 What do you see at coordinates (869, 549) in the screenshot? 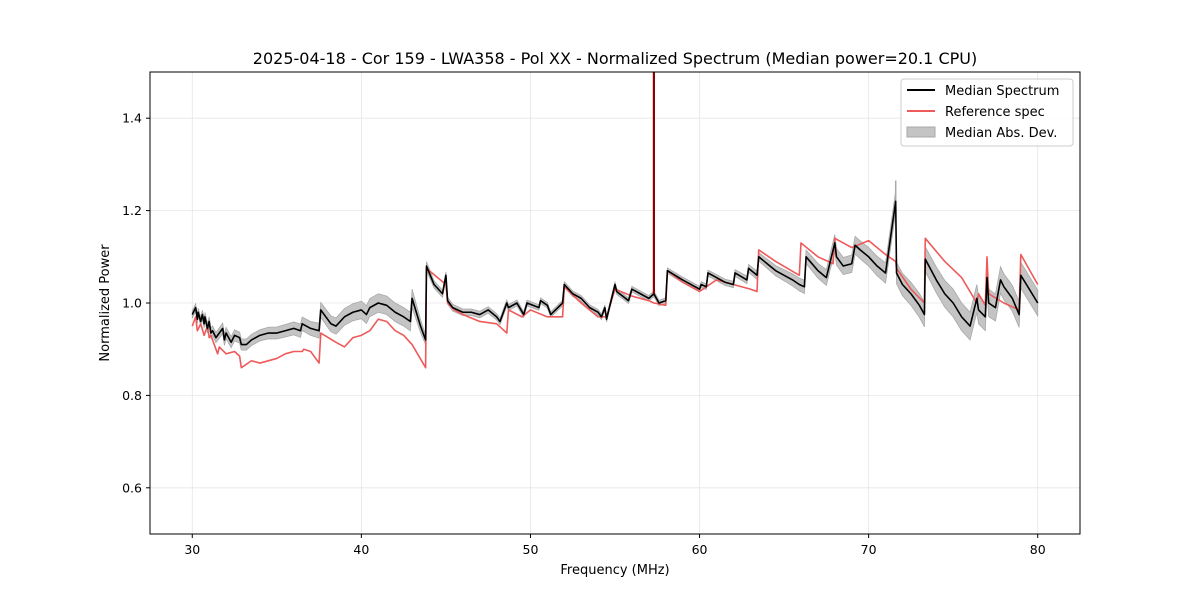
I see `x-tick-label: 70` at bounding box center [869, 549].